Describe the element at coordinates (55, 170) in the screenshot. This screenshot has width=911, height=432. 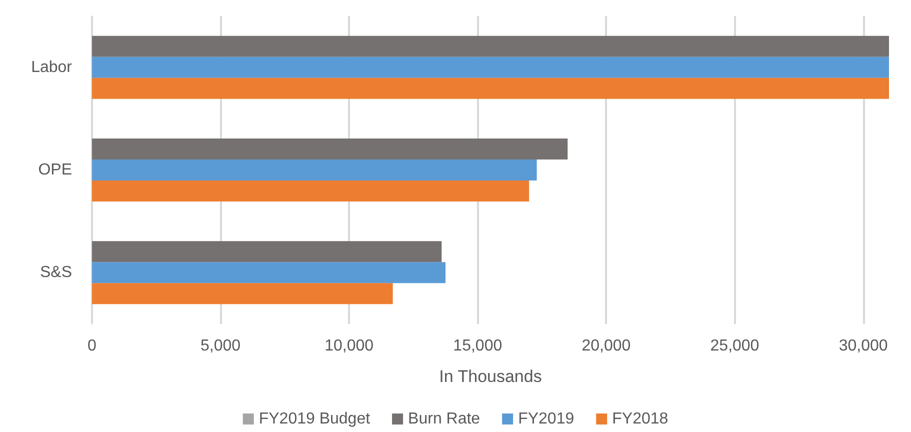
I see `y-tick-label: OPE` at that location.